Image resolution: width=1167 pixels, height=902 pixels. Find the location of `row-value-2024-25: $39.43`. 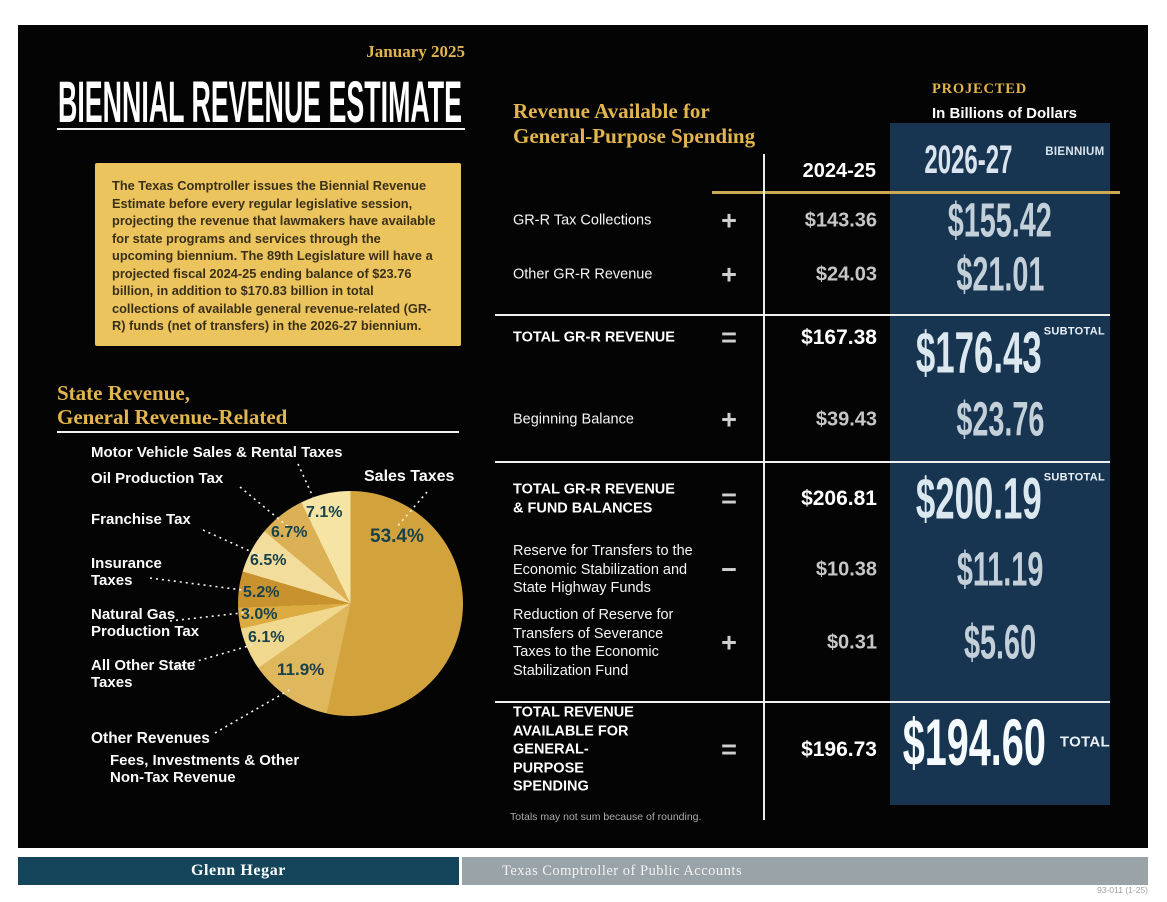

row-value-2024-25: $39.43 is located at coordinates (846, 419).